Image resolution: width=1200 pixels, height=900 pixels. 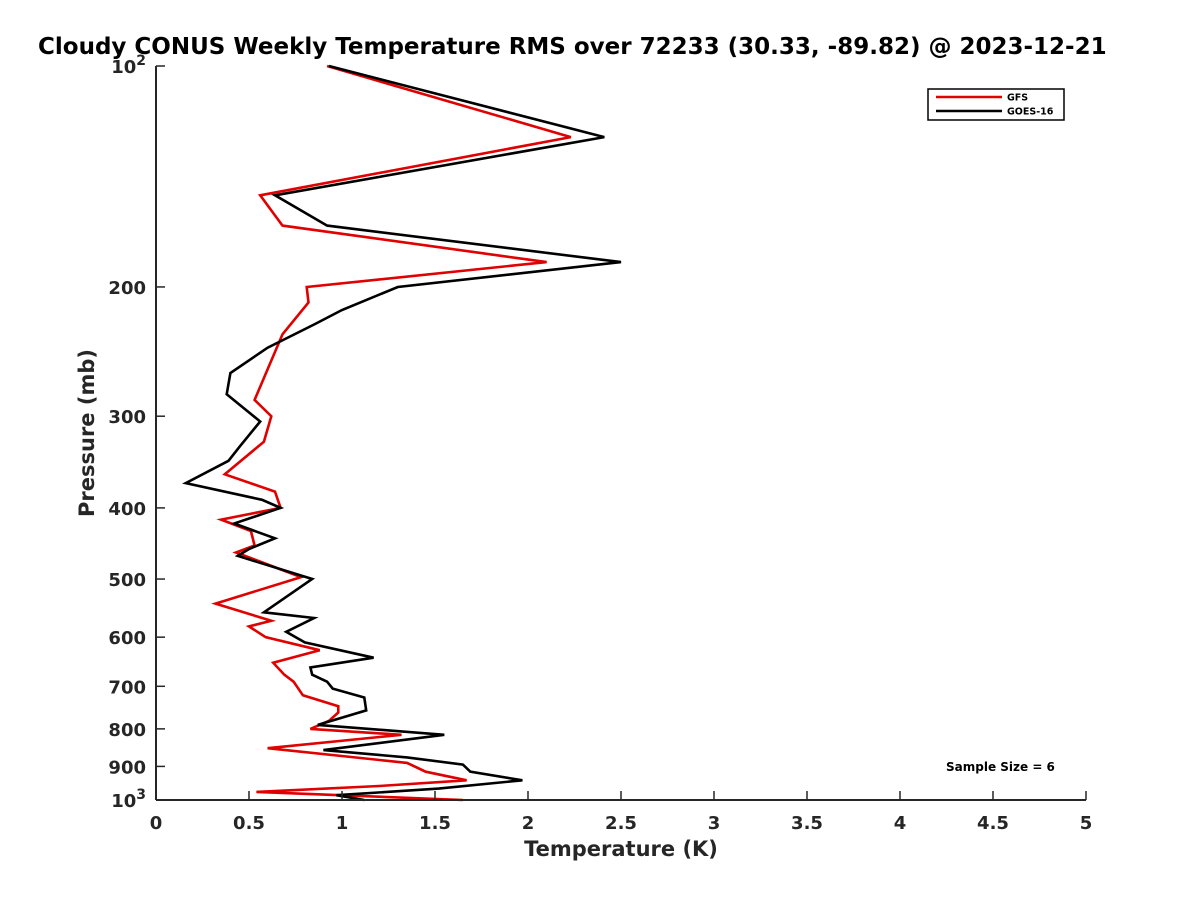 What do you see at coordinates (342, 823) in the screenshot?
I see `x-tick-label: 1` at bounding box center [342, 823].